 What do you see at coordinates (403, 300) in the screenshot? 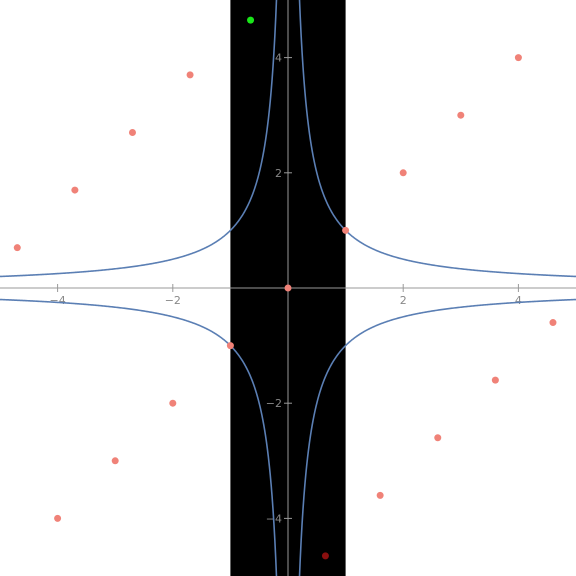
I see `x-tick-label: 2` at bounding box center [403, 300].